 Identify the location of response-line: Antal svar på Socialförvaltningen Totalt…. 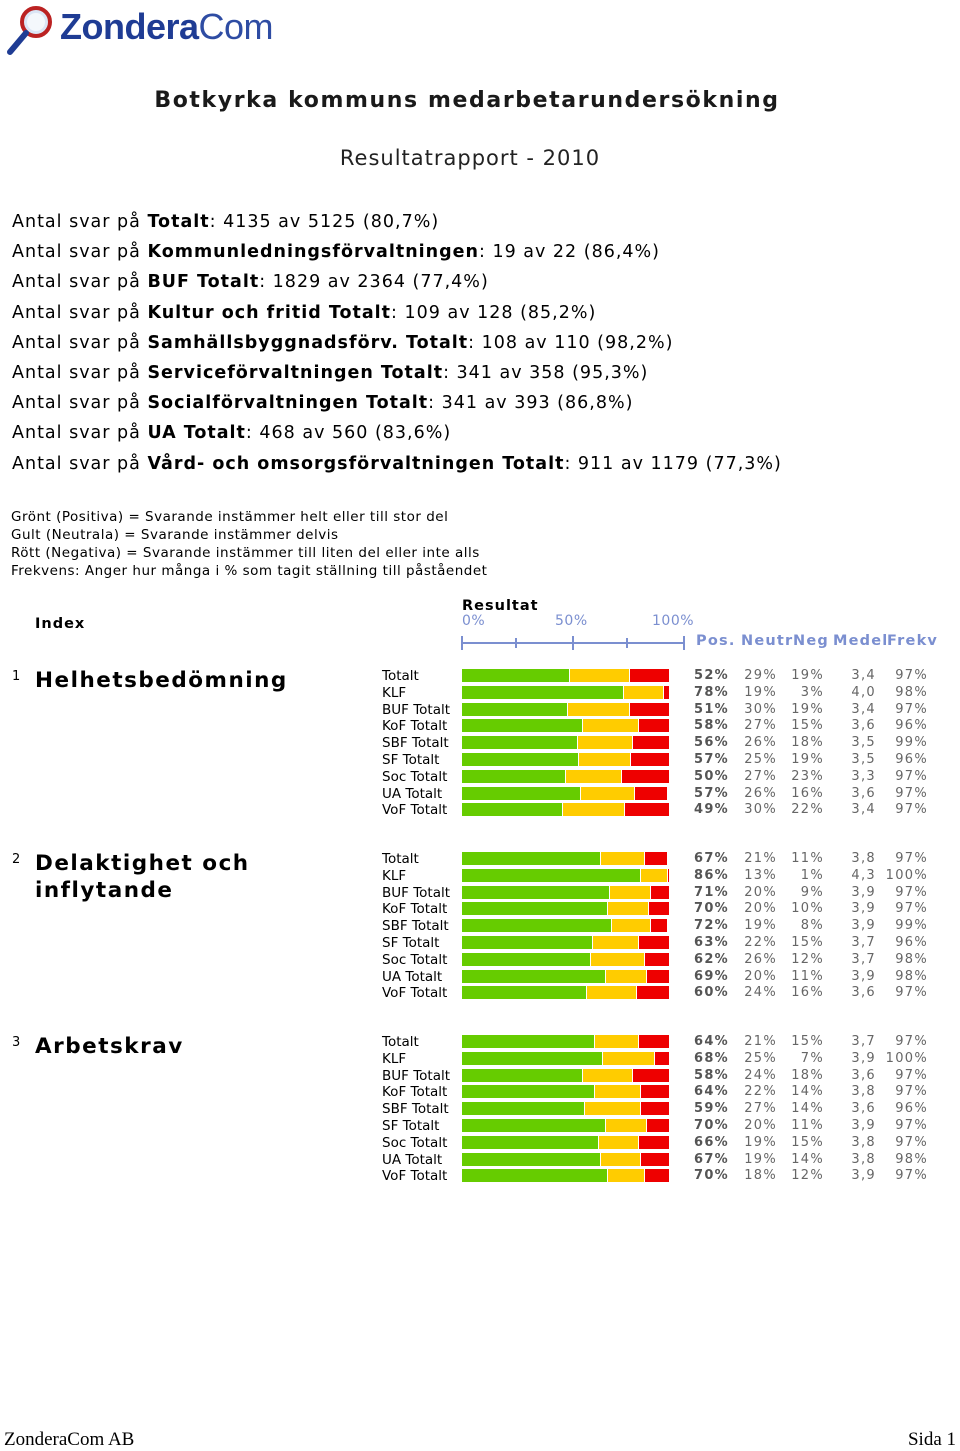
(397, 403).